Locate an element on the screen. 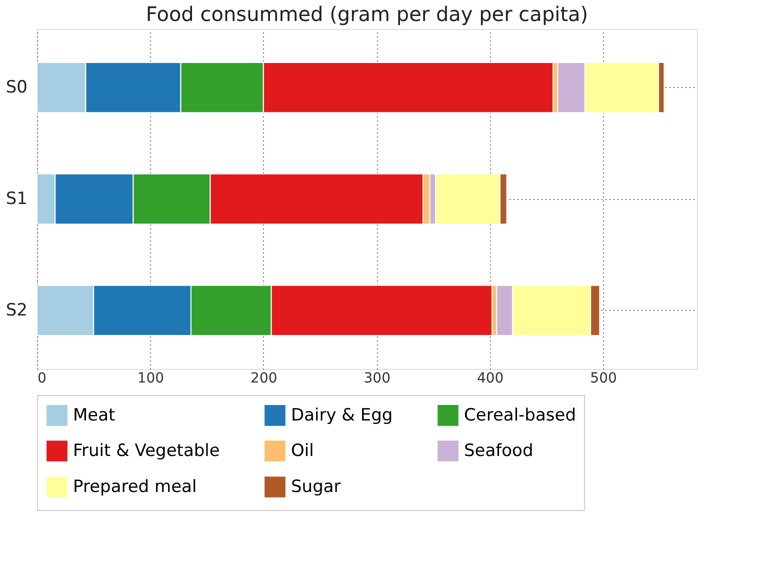 The width and height of the screenshot is (772, 575). legend-label: Prepared meal is located at coordinates (135, 487).